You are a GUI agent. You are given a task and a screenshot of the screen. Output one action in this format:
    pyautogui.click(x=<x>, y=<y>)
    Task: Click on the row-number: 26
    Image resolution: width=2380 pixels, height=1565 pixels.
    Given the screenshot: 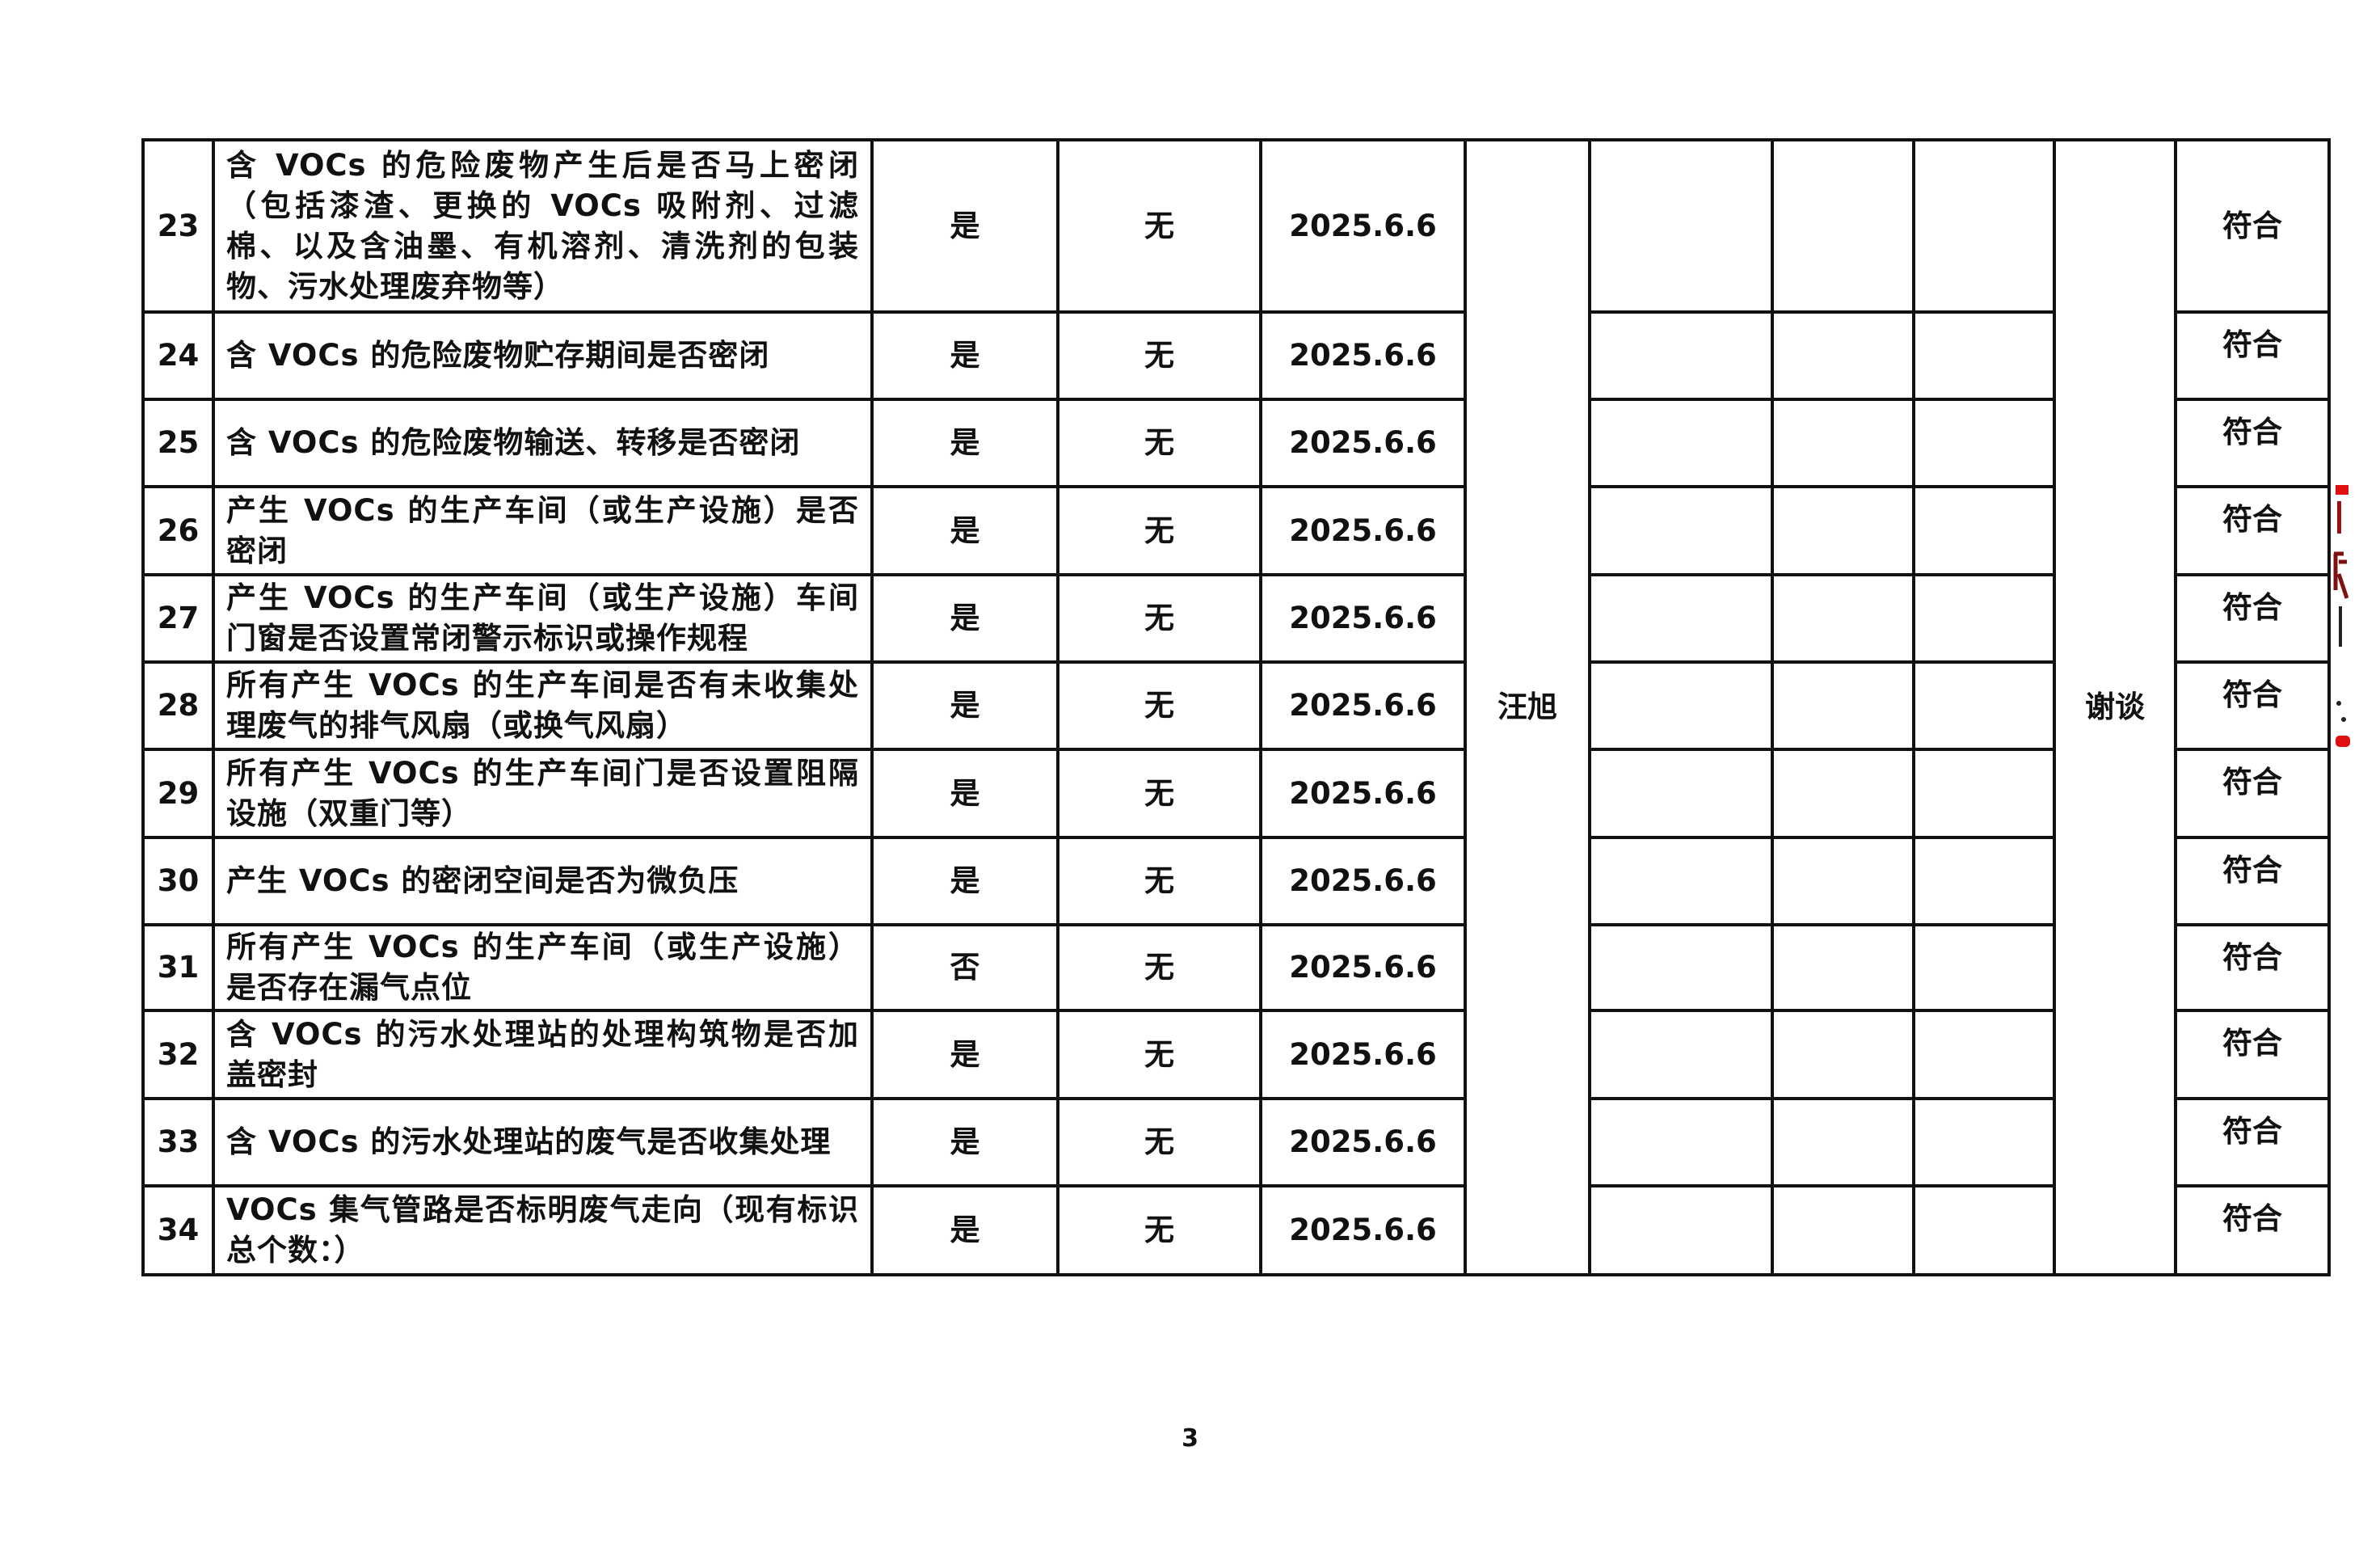 What is the action you would take?
    pyautogui.click(x=178, y=530)
    